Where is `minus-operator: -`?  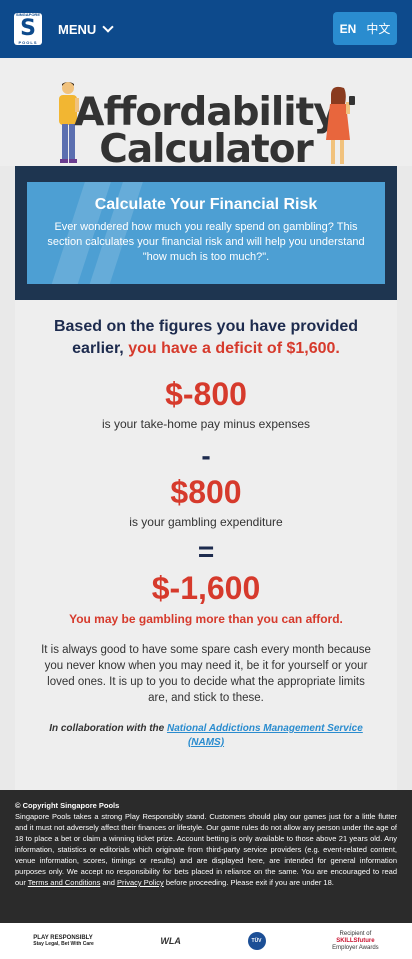 minus-operator: - is located at coordinates (206, 455).